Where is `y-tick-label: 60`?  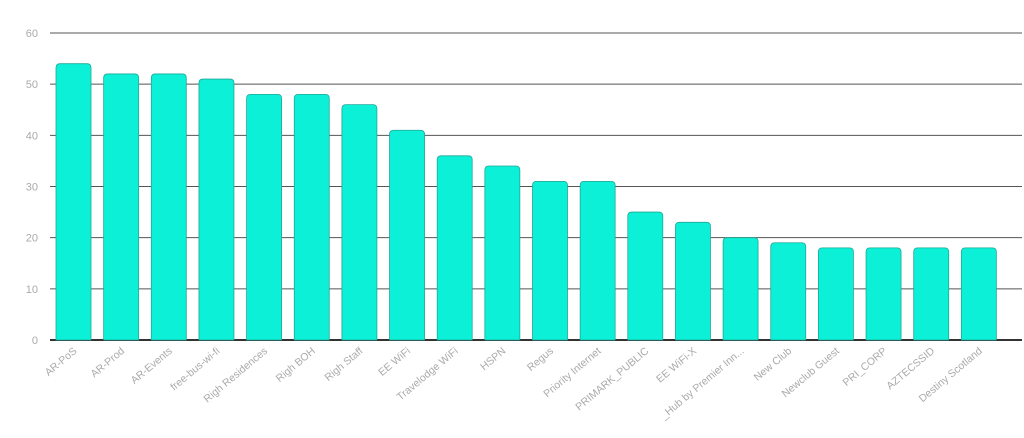 y-tick-label: 60 is located at coordinates (32, 34).